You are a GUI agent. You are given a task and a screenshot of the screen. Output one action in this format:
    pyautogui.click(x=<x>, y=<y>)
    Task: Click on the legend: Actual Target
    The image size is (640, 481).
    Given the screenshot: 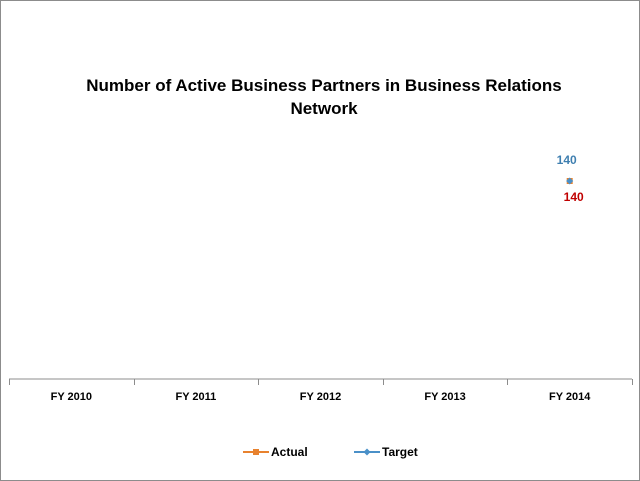 What is the action you would take?
    pyautogui.click(x=320, y=452)
    